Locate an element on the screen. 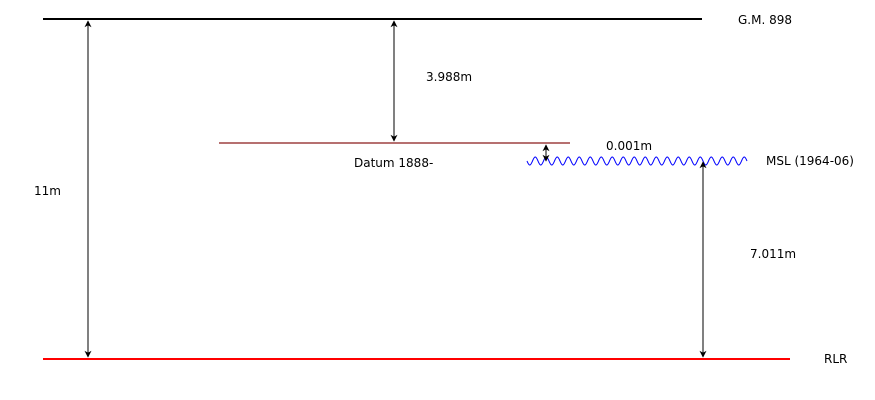 Image resolution: width=875 pixels, height=400 pixels. rlr-label: RLR is located at coordinates (835, 359).